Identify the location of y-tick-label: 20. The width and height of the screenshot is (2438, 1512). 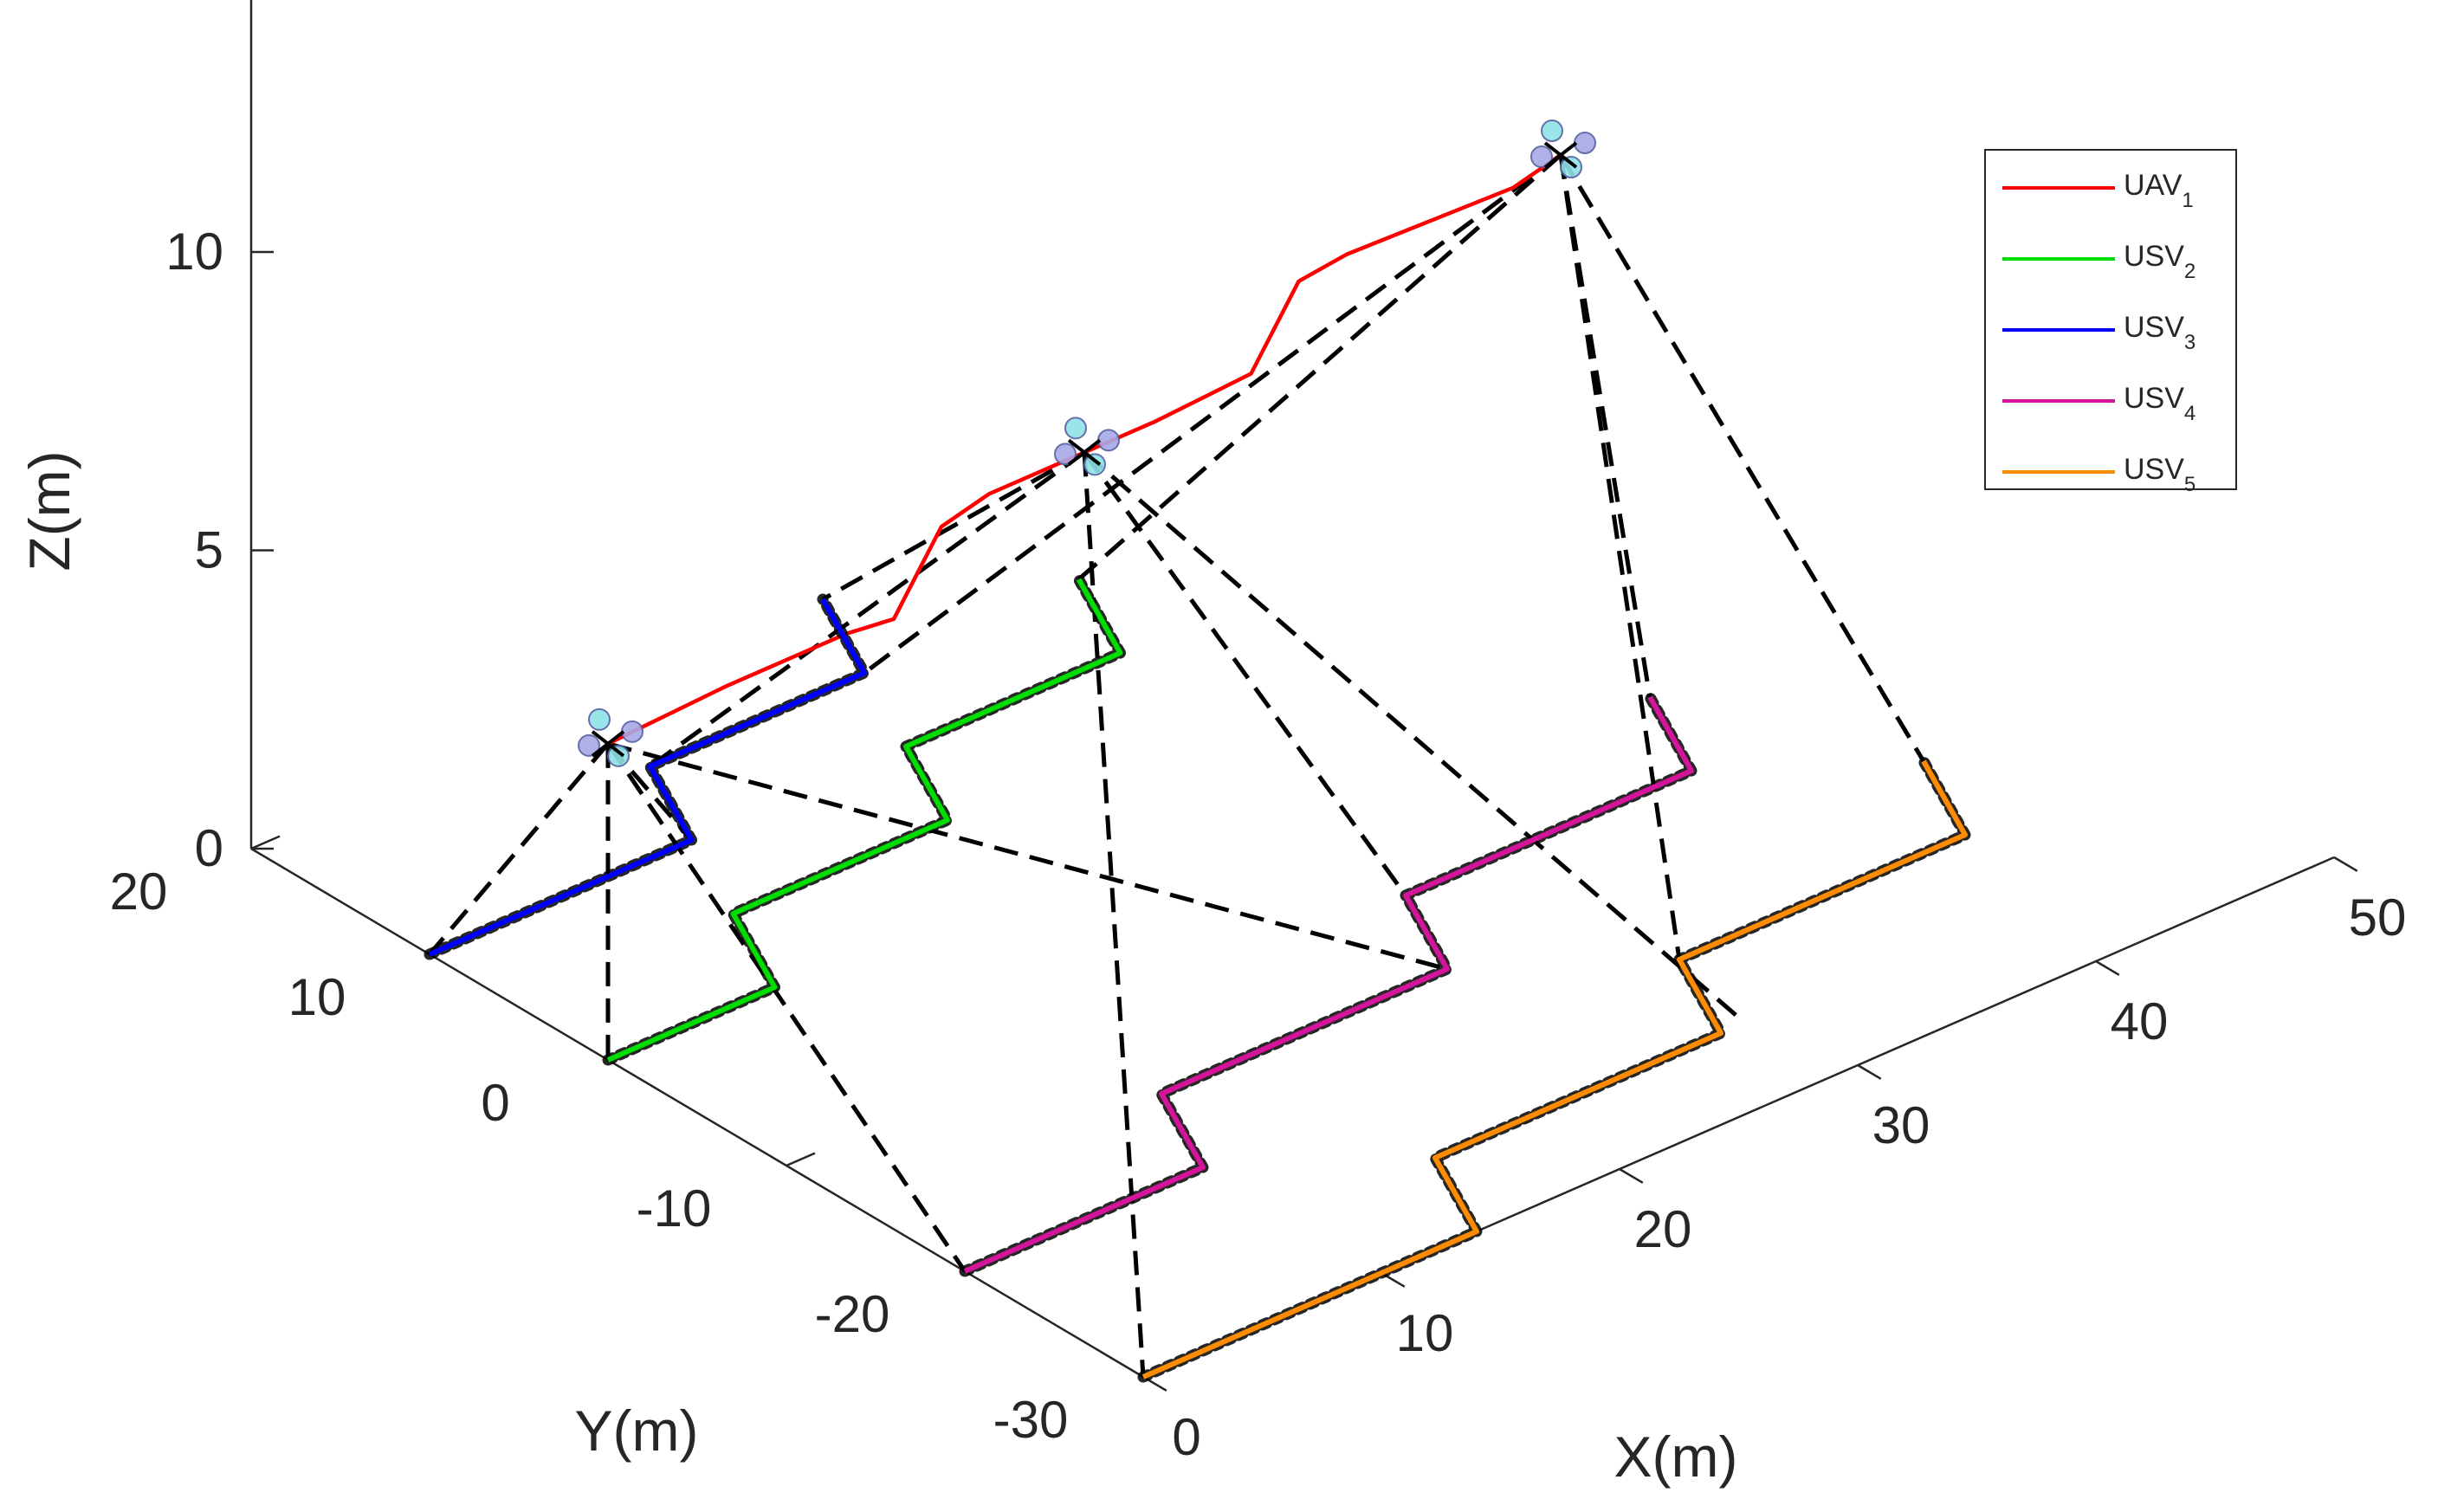
(139, 892).